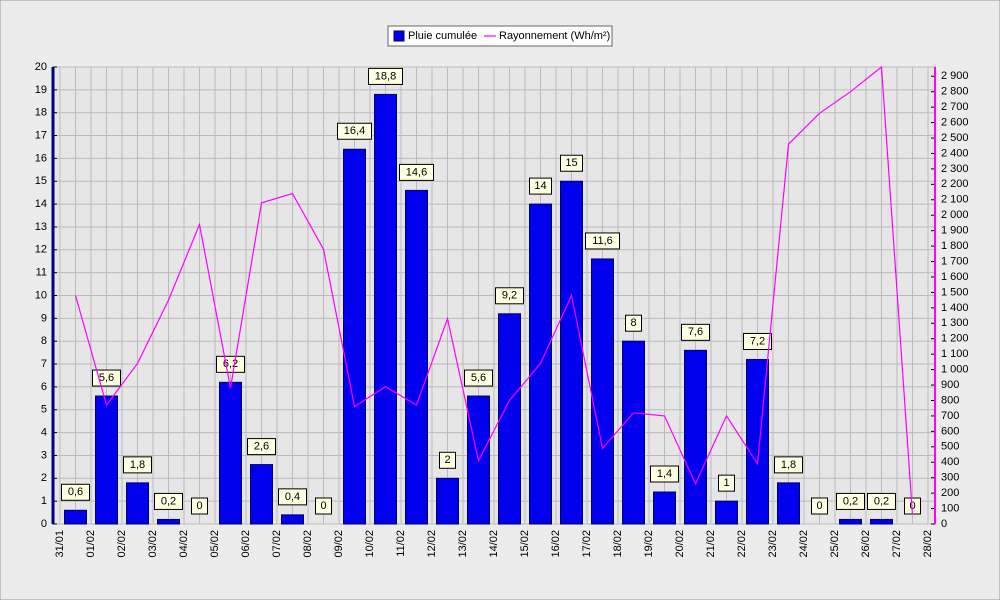 This screenshot has width=1000, height=600. I want to click on y-tick-label: 13, so click(41, 227).